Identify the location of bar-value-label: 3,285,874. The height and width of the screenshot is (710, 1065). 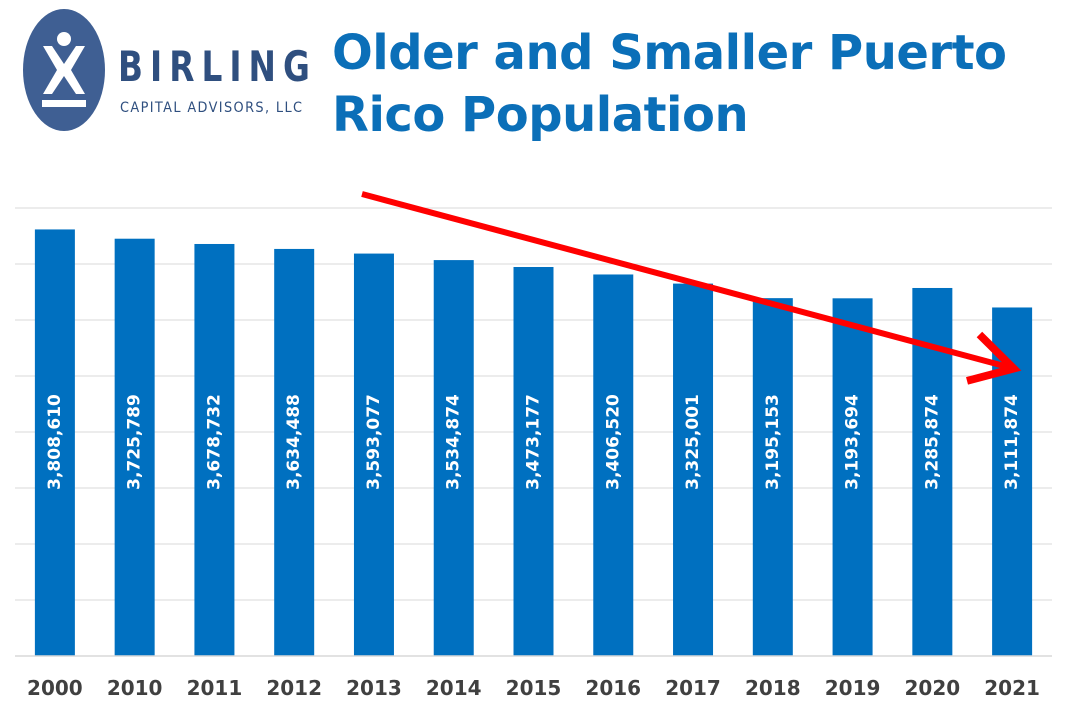
(932, 442).